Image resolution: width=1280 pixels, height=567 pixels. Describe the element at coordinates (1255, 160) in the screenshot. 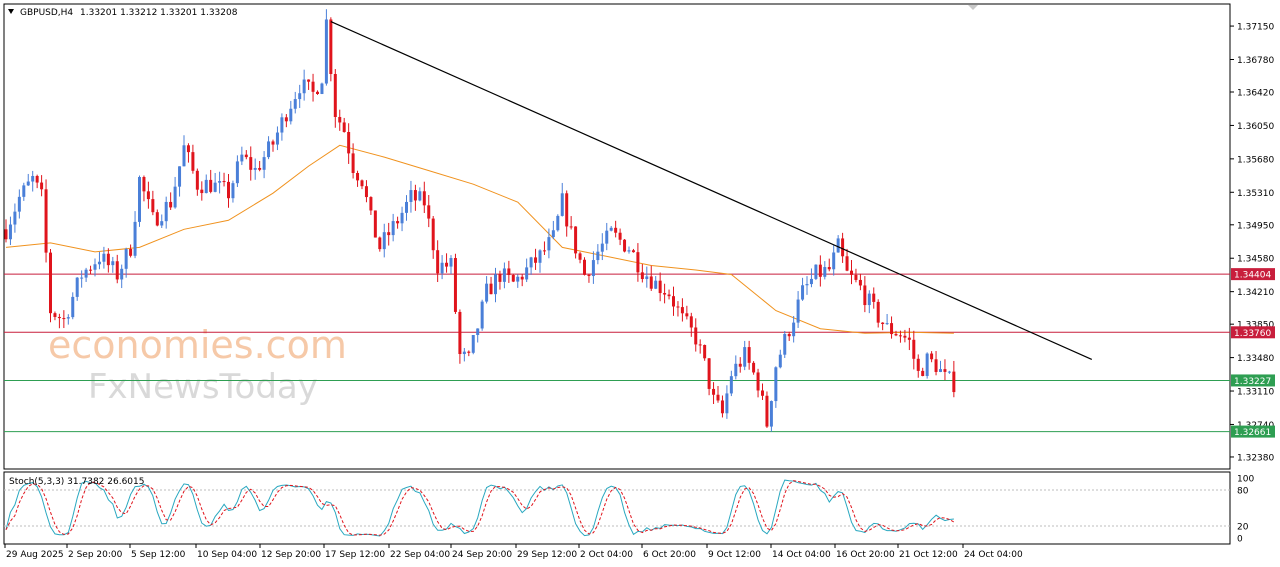

I see `price-tick-label-4: 1.35680` at that location.